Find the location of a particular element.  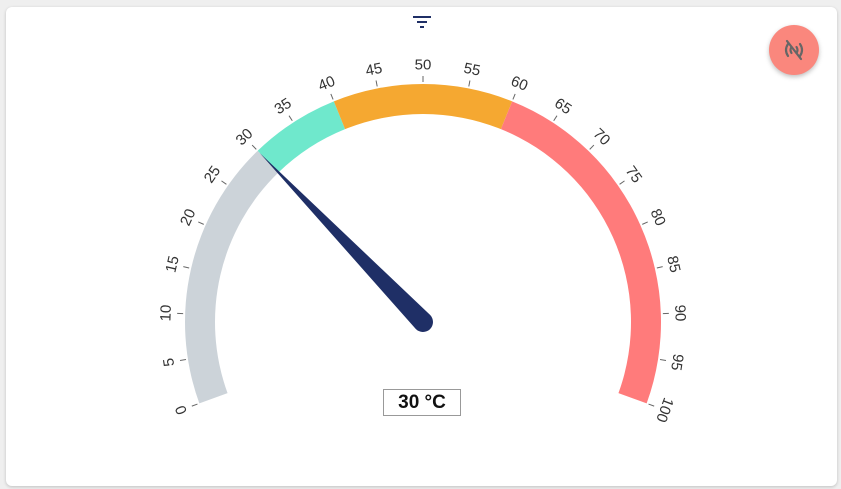

gauge-tick-label: 90 is located at coordinates (680, 312).